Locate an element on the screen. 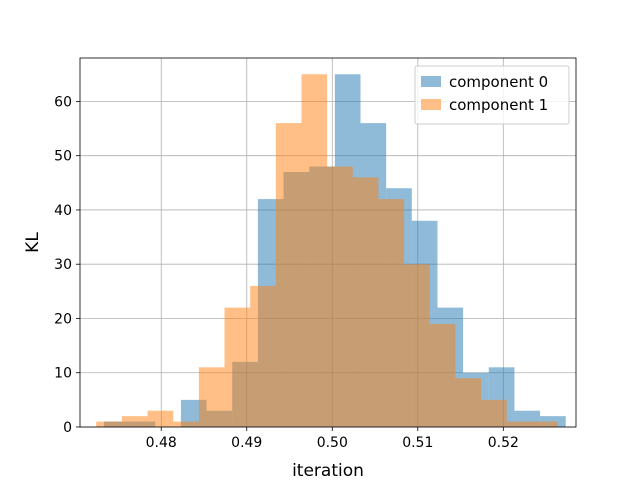  x-axis-ticks: 0.48 0.49 0.50 0.51 0.52 is located at coordinates (332, 439).